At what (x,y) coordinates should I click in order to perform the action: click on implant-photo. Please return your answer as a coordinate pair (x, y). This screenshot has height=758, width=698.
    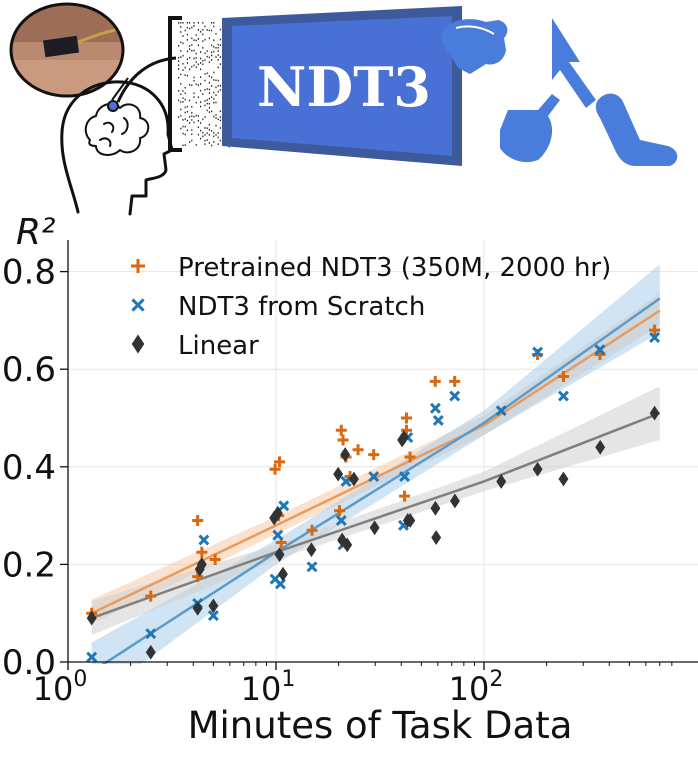
    Looking at the image, I should click on (67, 50).